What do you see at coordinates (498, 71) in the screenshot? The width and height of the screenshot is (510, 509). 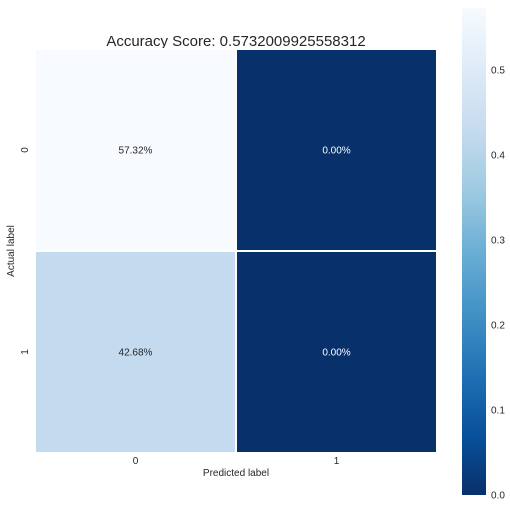 I see `colorbar-tick-label: 0.5` at bounding box center [498, 71].